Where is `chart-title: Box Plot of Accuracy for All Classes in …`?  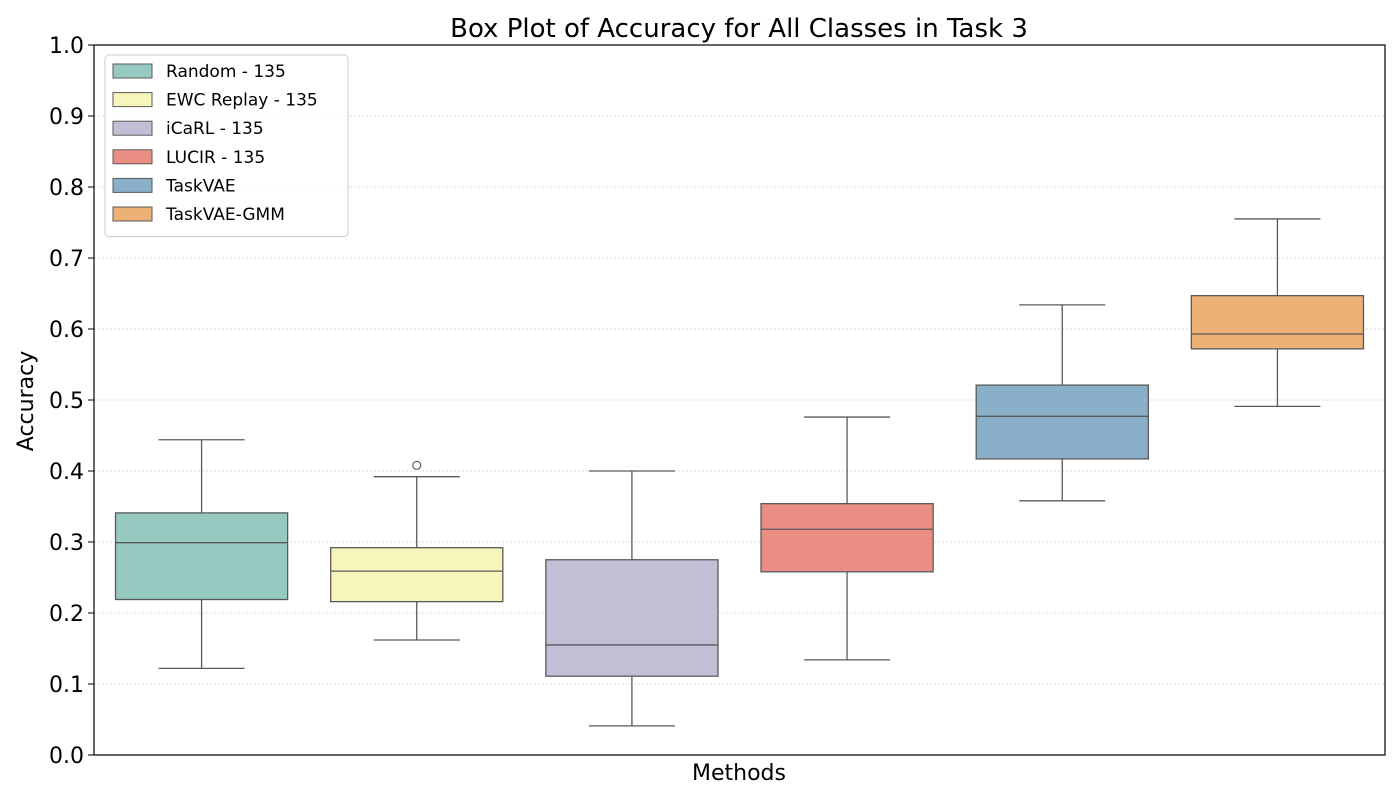 chart-title: Box Plot of Accuracy for All Classes in … is located at coordinates (739, 29).